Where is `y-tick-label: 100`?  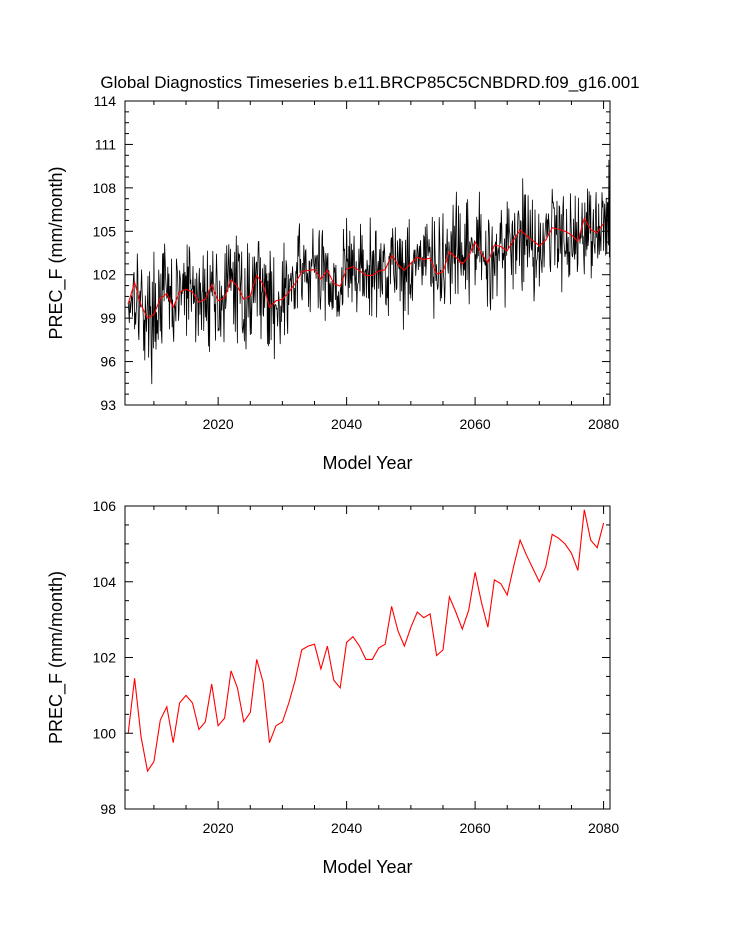
y-tick-label: 100 is located at coordinates (105, 733).